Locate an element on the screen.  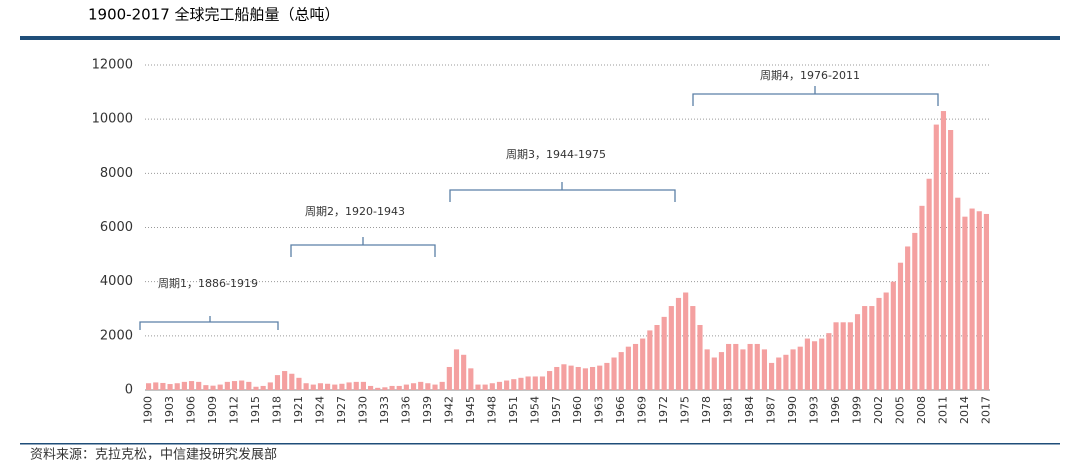
x-tick-label: 1915 is located at coordinates (255, 410).